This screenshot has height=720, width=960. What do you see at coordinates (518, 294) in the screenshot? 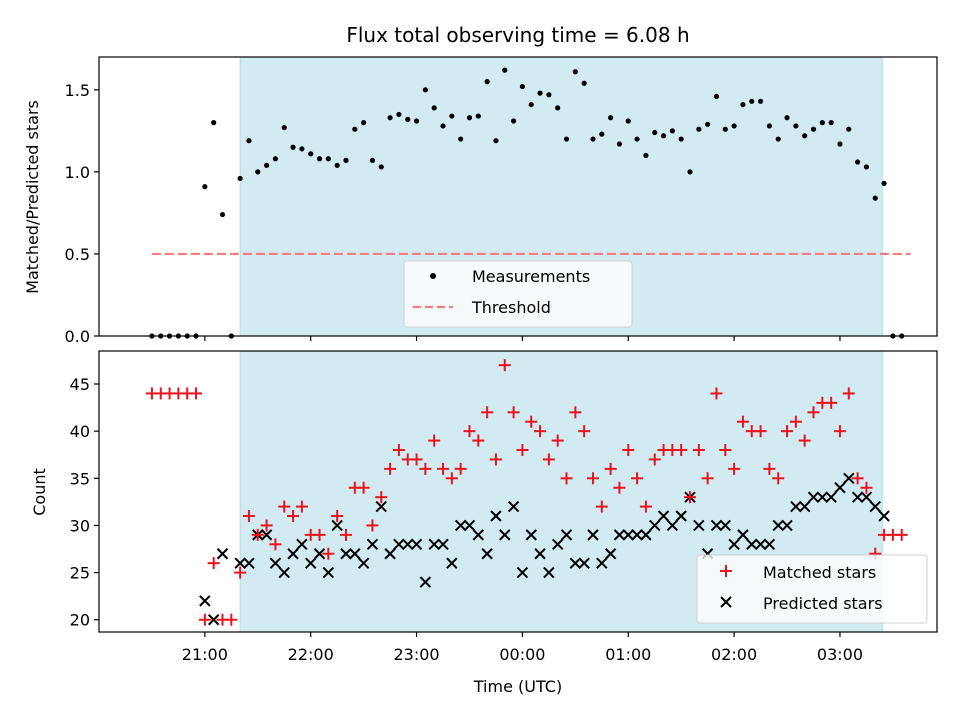
I see `ratio-legend-box` at bounding box center [518, 294].